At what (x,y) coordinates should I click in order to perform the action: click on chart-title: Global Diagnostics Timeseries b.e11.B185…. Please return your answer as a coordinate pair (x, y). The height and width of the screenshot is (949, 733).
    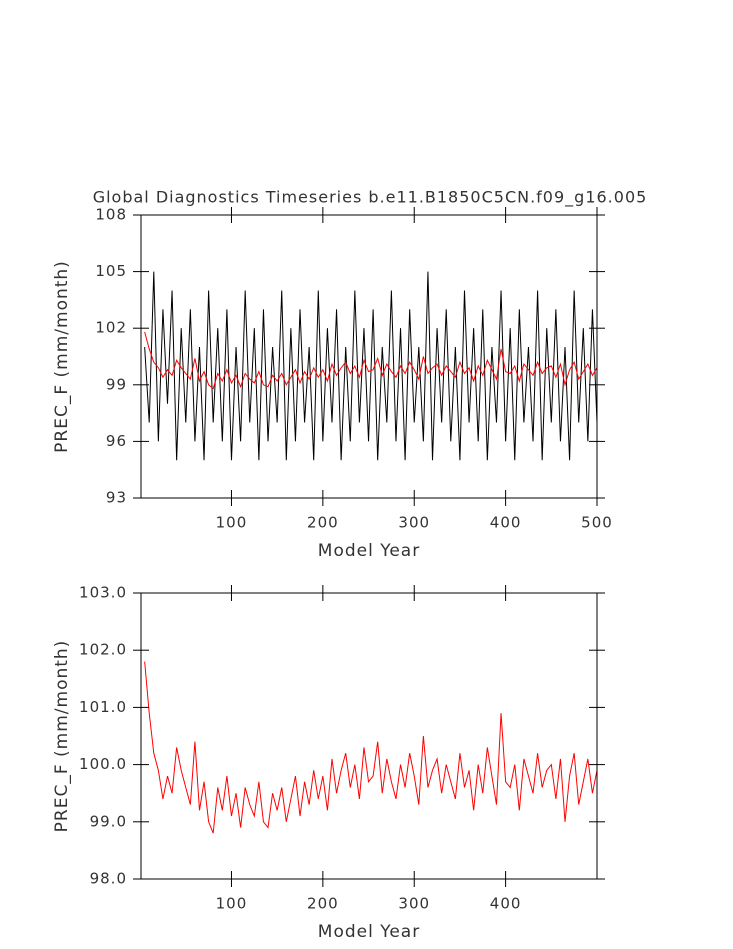
    Looking at the image, I should click on (370, 198).